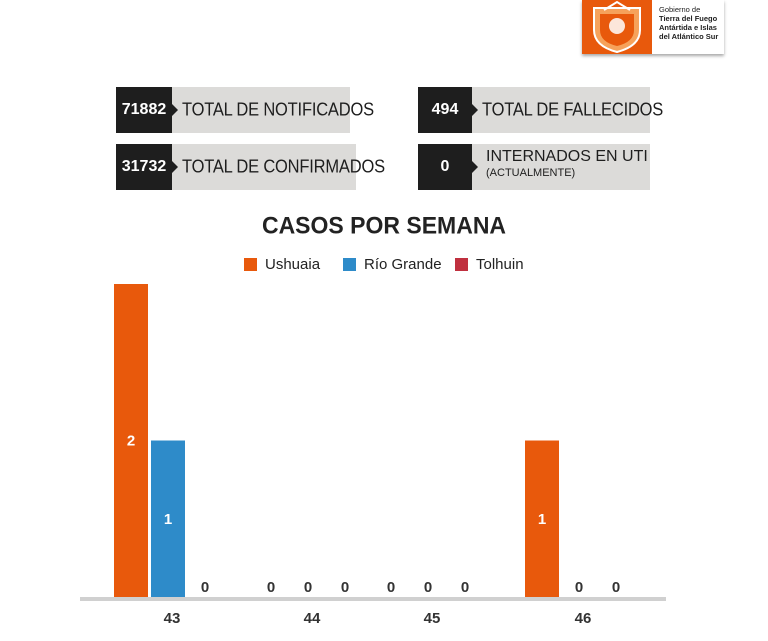 This screenshot has height=641, width=768. Describe the element at coordinates (428, 587) in the screenshot. I see `data-label-rio-grande-week-45: 0` at that location.